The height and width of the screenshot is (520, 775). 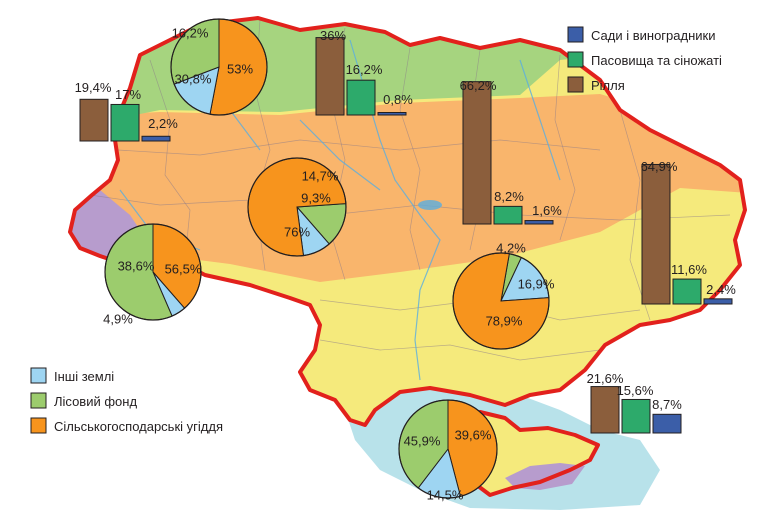 What do you see at coordinates (240, 68) in the screenshot?
I see `pie-label-agricultural: 53%` at bounding box center [240, 68].